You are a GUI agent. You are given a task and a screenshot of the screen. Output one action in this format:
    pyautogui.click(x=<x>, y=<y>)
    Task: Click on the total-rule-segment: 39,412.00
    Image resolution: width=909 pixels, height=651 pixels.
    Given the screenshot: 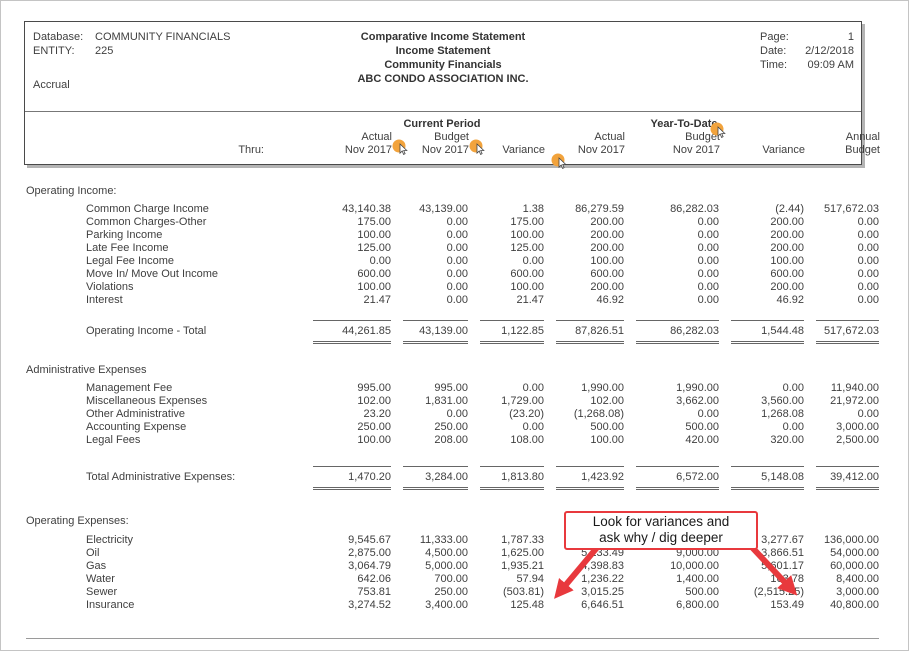 What is the action you would take?
    pyautogui.click(x=847, y=478)
    